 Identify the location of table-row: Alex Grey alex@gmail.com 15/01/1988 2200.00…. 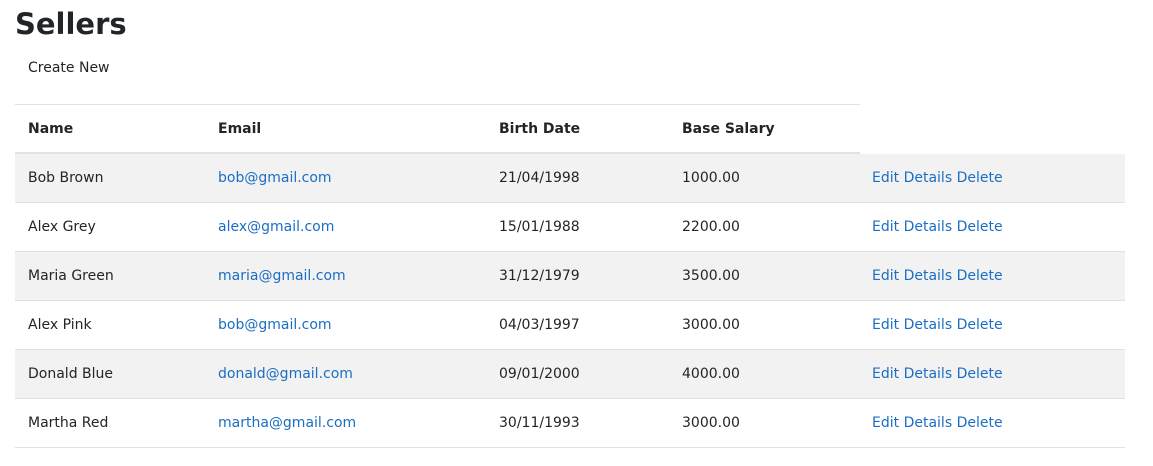
(570, 227).